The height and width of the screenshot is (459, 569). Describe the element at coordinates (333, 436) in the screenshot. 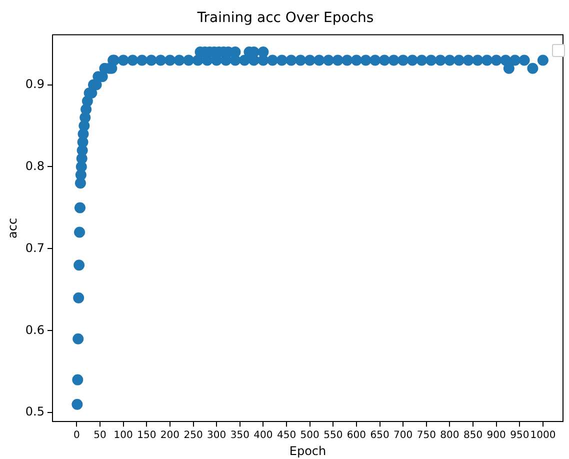

I see `x-tick-label: 550` at that location.